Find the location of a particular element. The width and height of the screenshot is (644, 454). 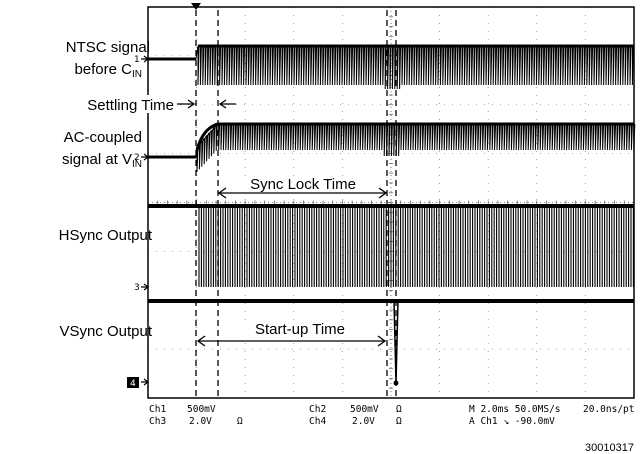

svg-text: M 2.0ms 50.0MS/s is located at coordinates (515, 409).